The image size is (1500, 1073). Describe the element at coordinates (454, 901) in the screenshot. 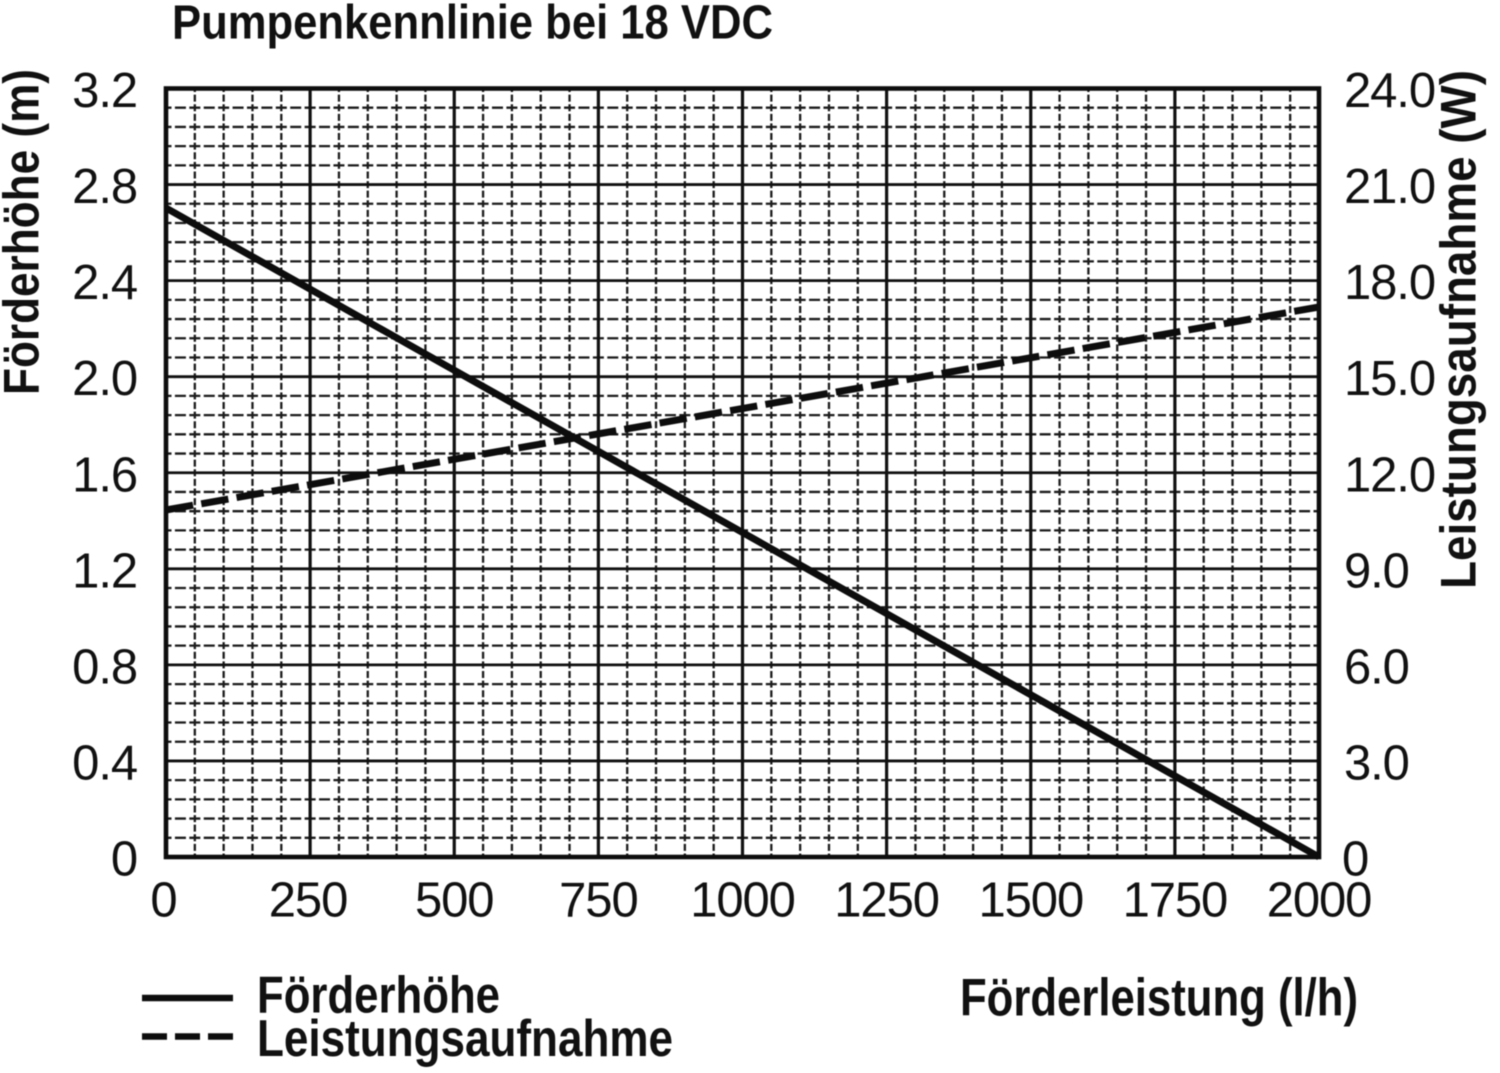

I see `svg-text: 500` at that location.